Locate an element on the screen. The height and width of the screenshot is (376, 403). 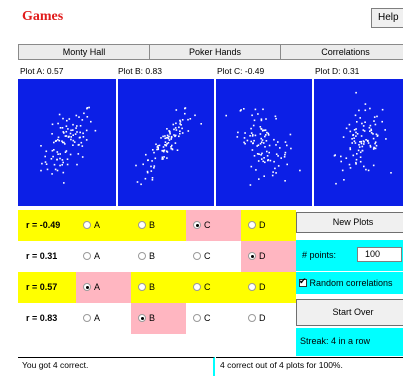
help-button: Help is located at coordinates (387, 18).